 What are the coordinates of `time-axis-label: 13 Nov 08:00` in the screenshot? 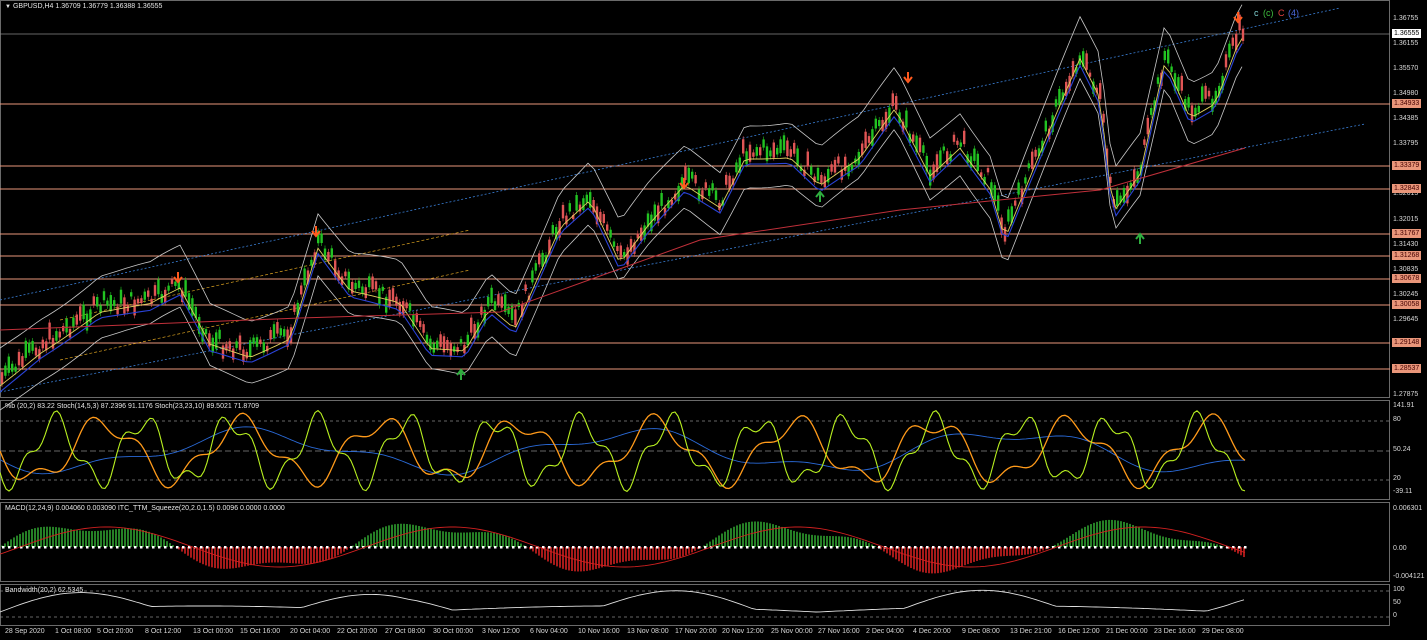 It's located at (648, 631).